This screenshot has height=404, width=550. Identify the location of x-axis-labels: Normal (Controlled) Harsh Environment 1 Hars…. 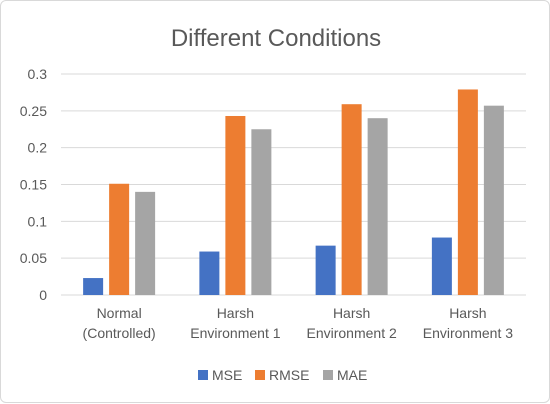
(298, 323).